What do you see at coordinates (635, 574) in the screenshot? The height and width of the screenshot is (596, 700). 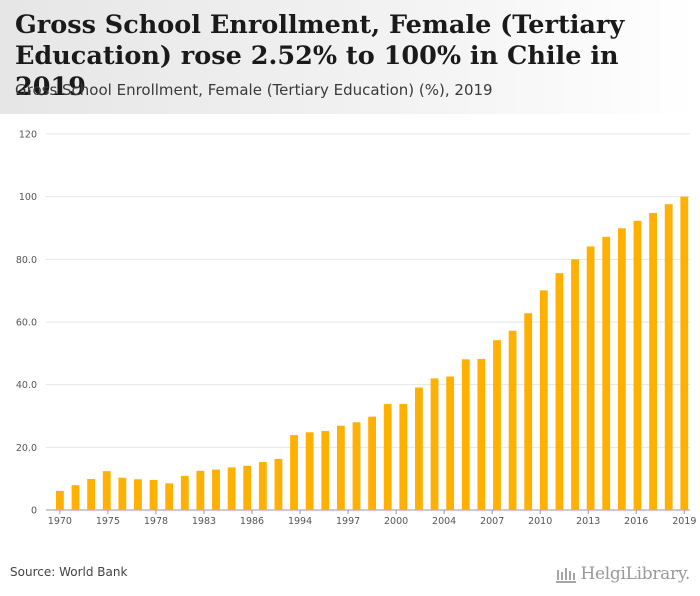 I see `logo-text: HelgiLibrary.` at bounding box center [635, 574].